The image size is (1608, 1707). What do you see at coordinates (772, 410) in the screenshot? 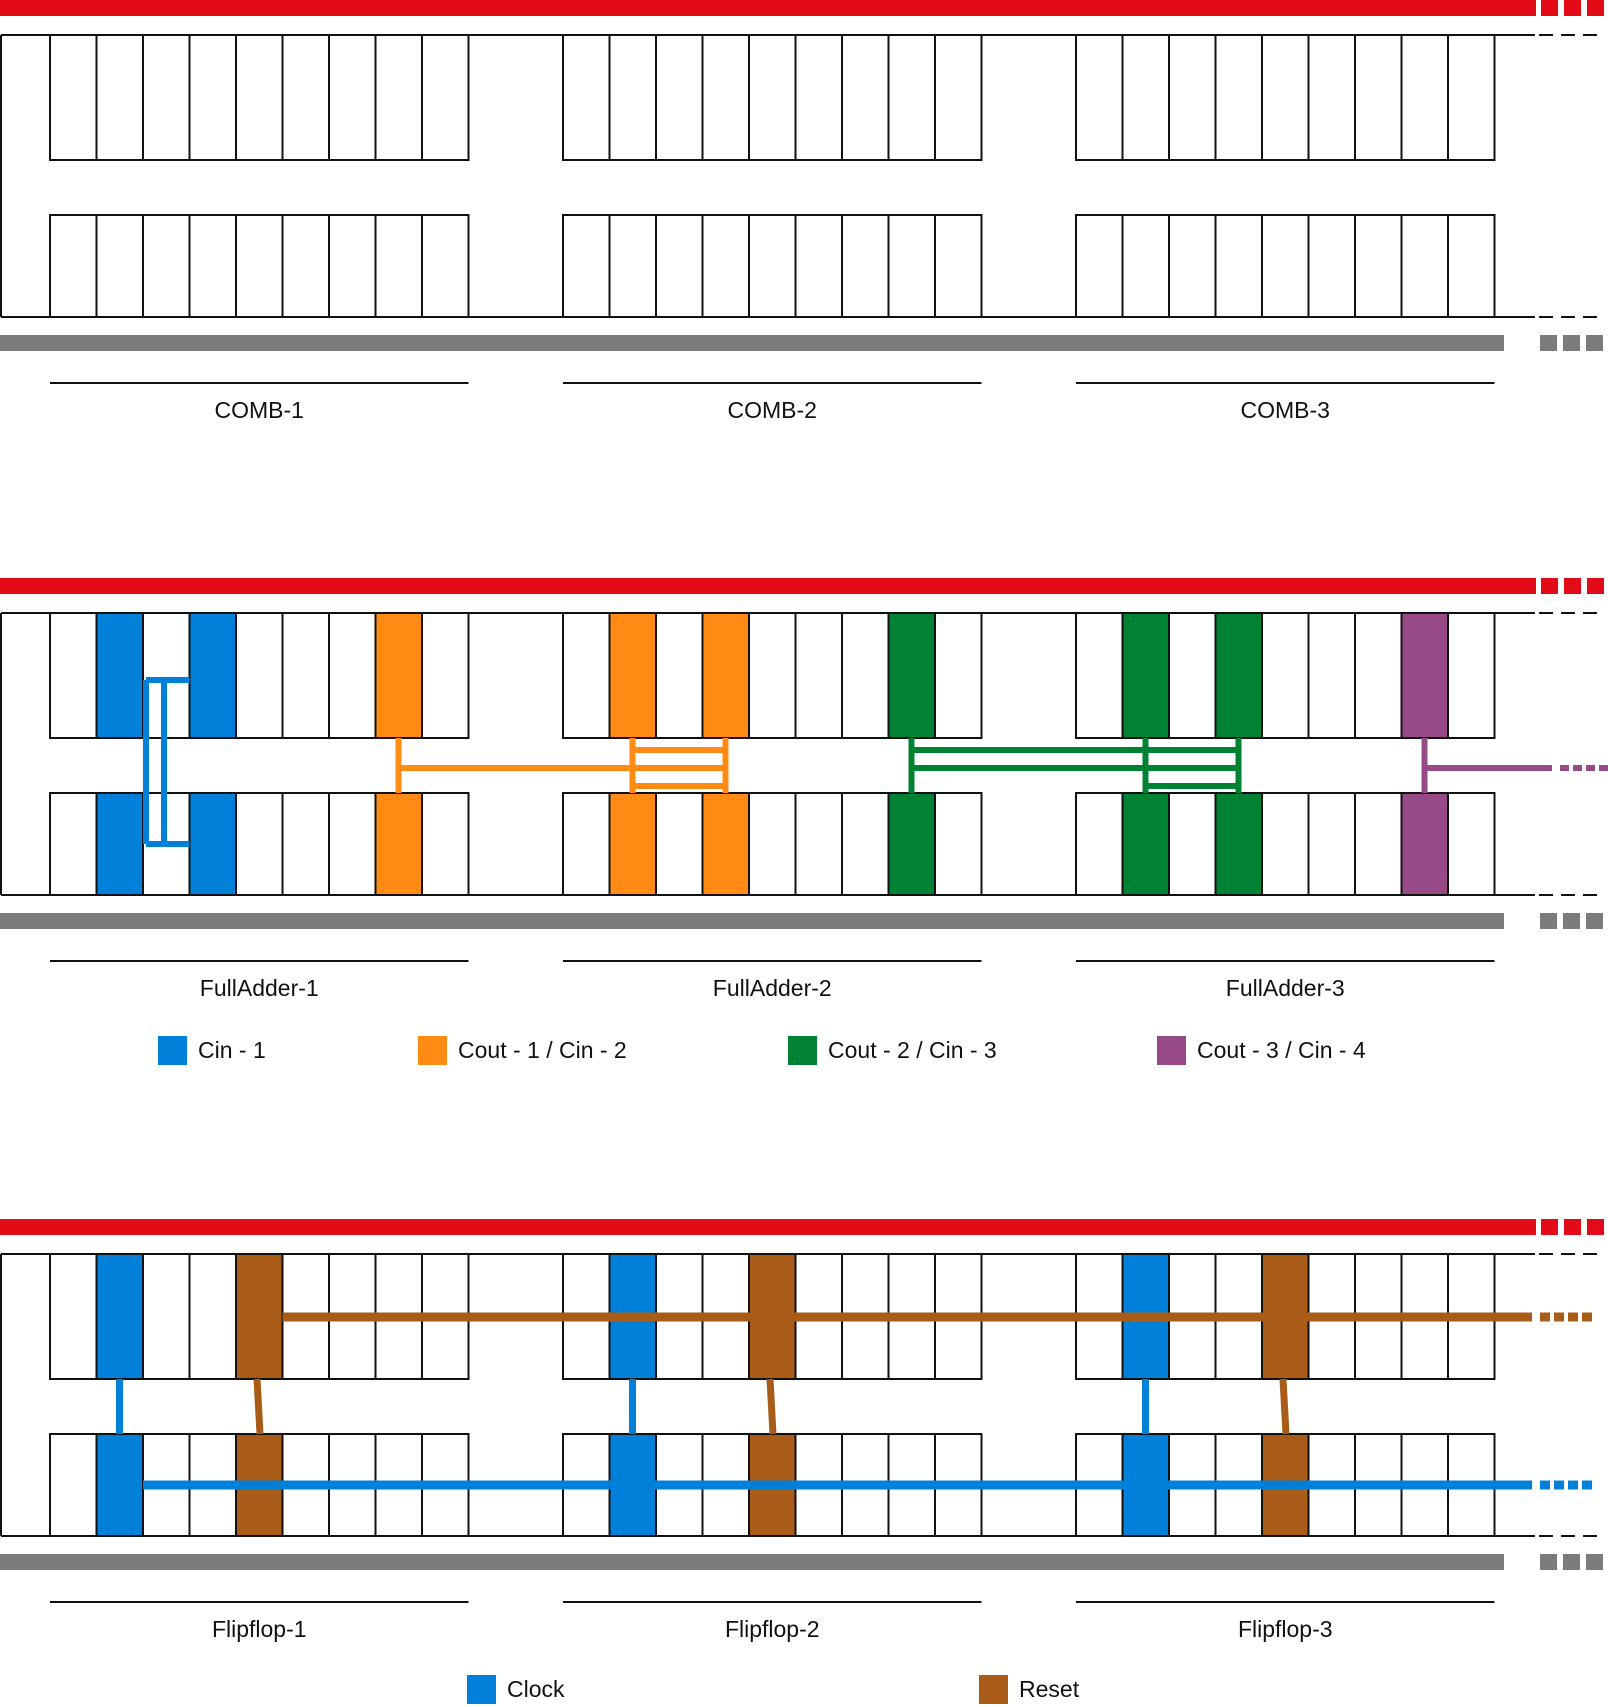
I see `block-label: COMB-2` at bounding box center [772, 410].